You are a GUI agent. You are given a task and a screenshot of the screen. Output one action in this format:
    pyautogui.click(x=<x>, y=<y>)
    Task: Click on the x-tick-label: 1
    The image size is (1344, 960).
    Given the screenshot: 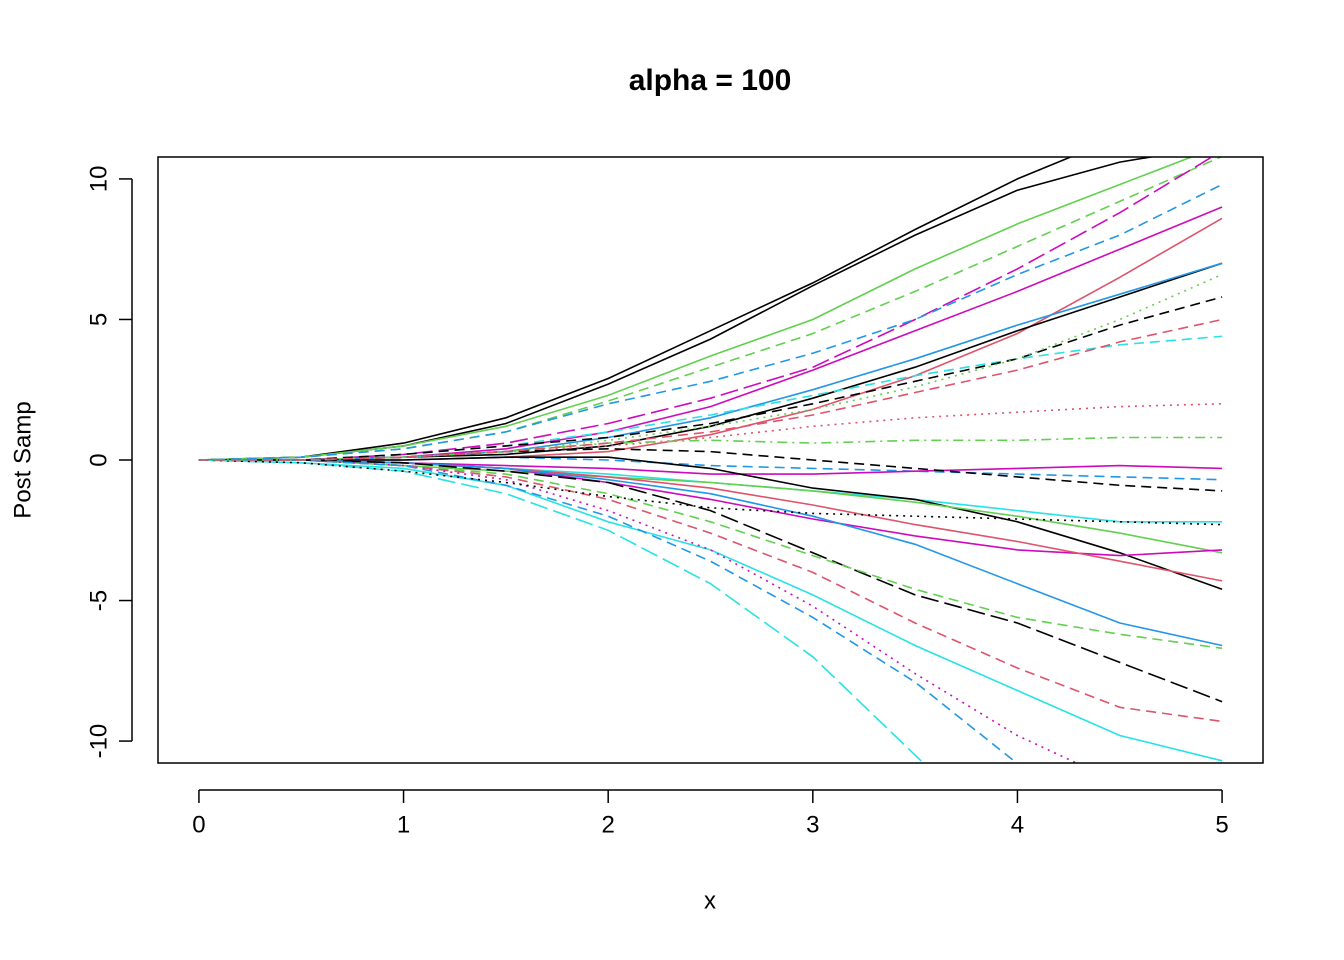 What is the action you would take?
    pyautogui.click(x=403, y=824)
    